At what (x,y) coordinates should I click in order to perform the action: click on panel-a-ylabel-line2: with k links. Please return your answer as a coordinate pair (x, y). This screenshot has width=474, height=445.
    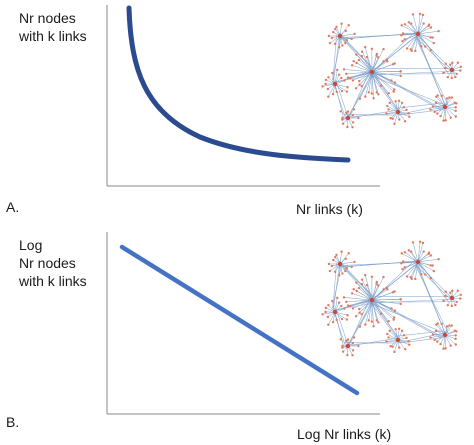
    Looking at the image, I should click on (53, 36).